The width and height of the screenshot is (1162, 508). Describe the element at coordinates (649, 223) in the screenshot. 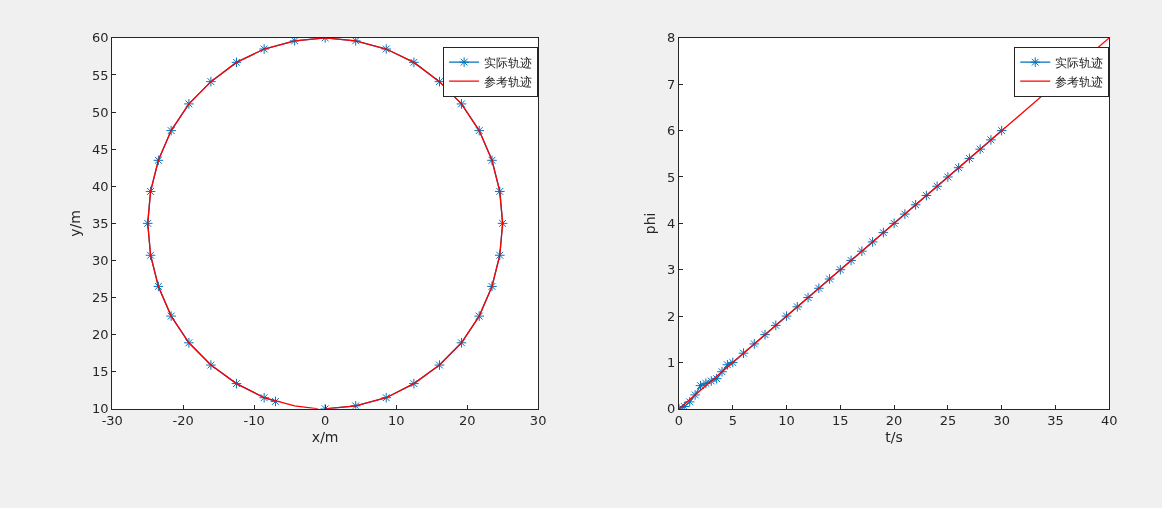

I see `y-axis-title: phi` at that location.